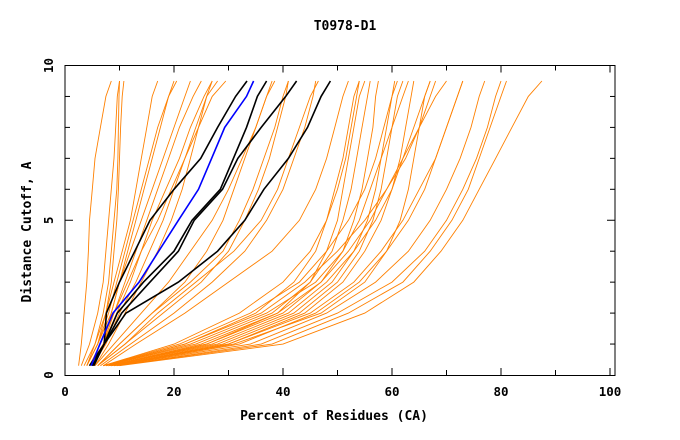 Image resolution: width=680 pixels, height=440 pixels. I want to click on x-tick-label: 0, so click(65, 391).